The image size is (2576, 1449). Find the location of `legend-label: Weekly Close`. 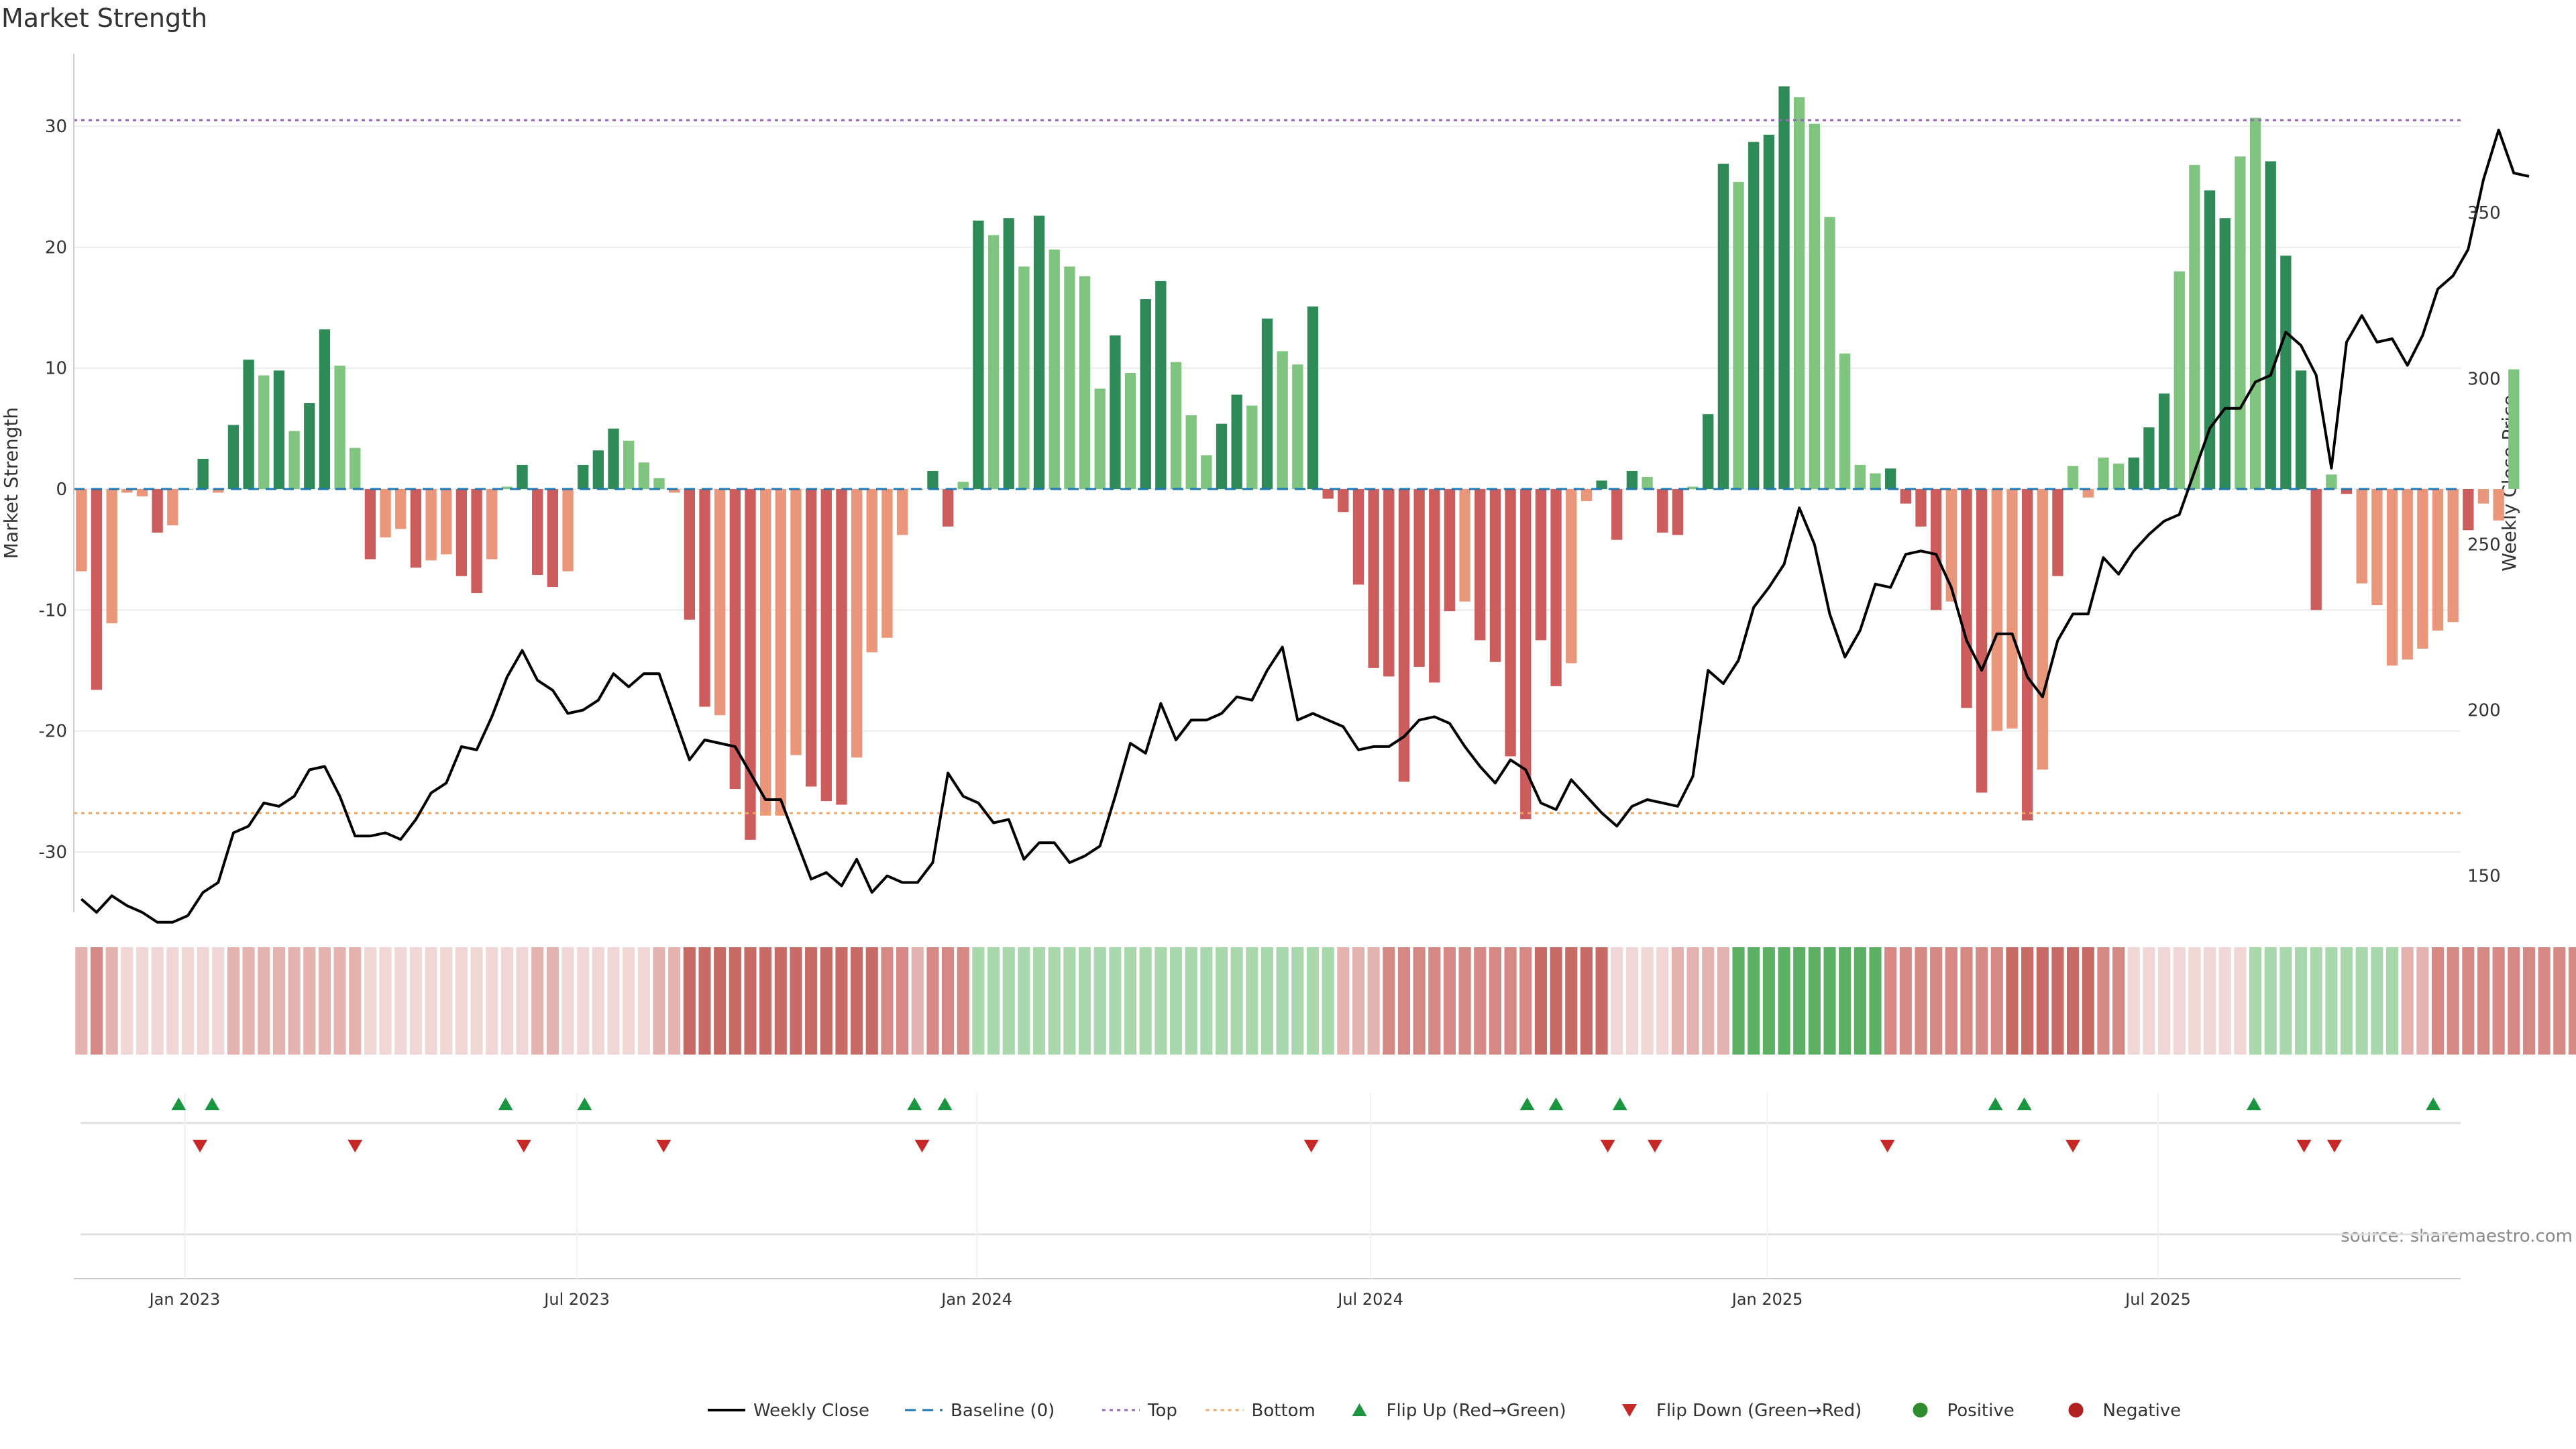

legend-label: Weekly Close is located at coordinates (811, 1411).